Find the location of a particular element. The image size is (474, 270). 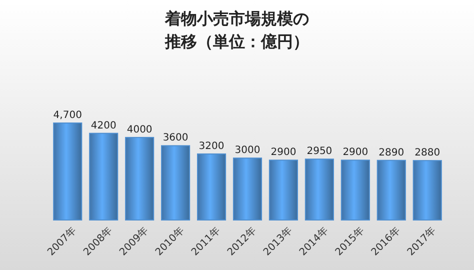

data-label: 2890 is located at coordinates (391, 152).